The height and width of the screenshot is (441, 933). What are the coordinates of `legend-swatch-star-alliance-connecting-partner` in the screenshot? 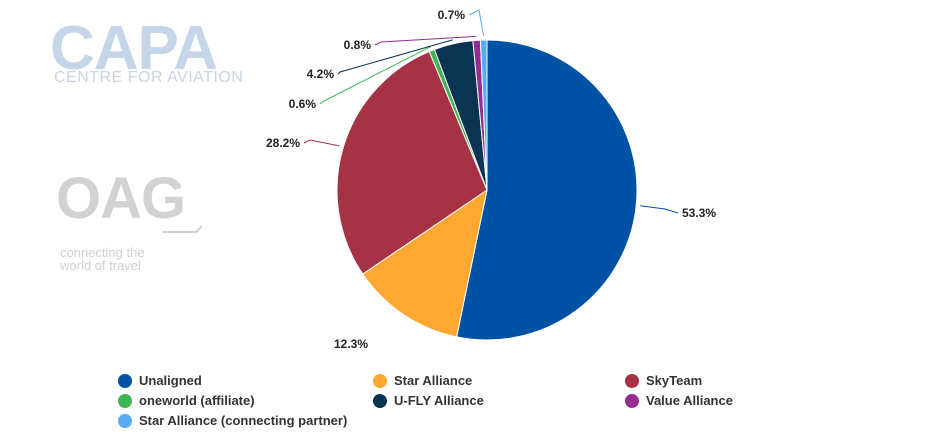 It's located at (125, 420).